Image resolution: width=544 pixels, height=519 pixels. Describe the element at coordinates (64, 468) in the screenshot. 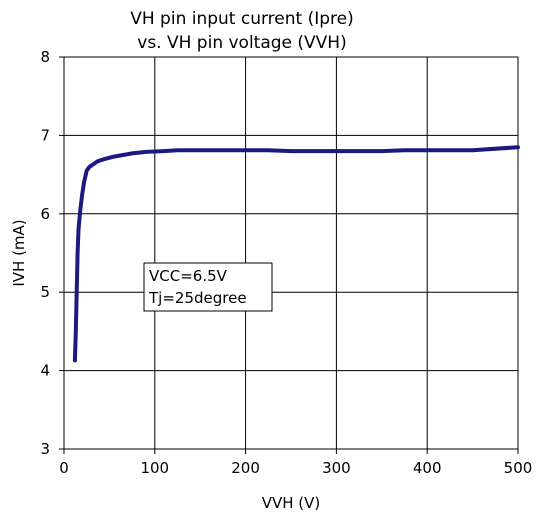

I see `x-tick-label: 0` at that location.